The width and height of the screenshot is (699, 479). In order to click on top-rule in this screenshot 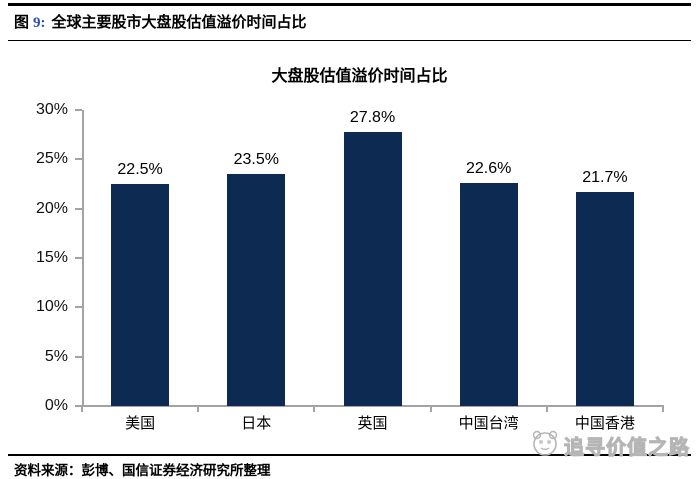, I will do `click(349, 4)`.